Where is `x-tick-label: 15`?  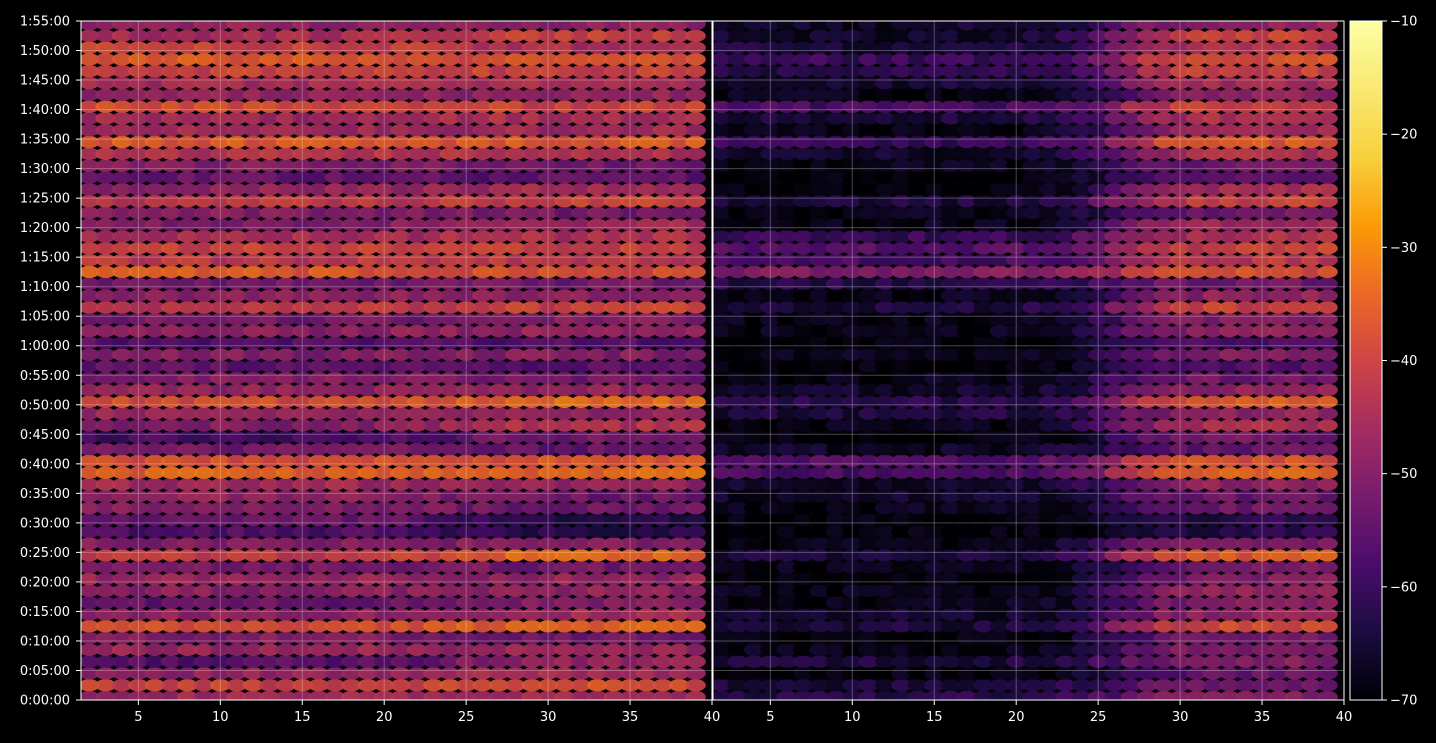 x-tick-label: 15 is located at coordinates (302, 717).